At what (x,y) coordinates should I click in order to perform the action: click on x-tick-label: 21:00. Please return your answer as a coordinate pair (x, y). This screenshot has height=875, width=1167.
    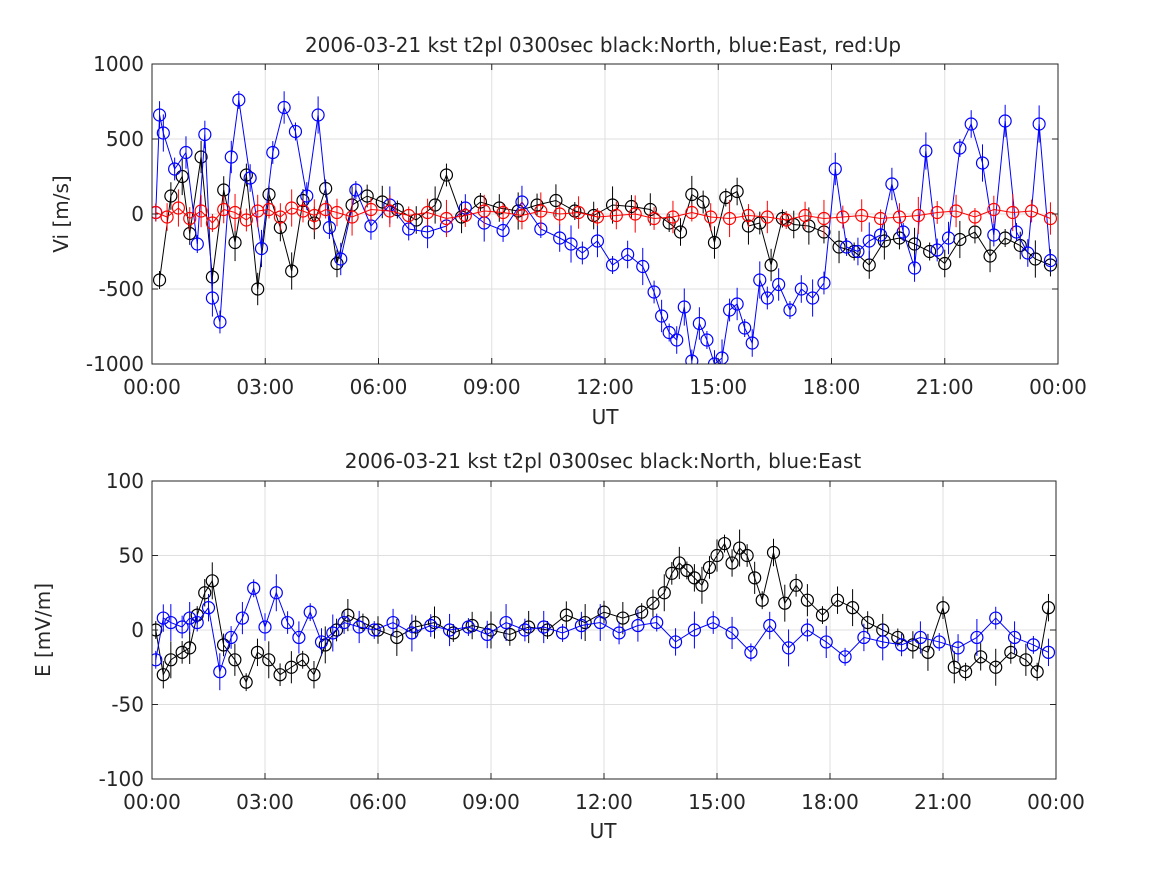
    Looking at the image, I should click on (943, 802).